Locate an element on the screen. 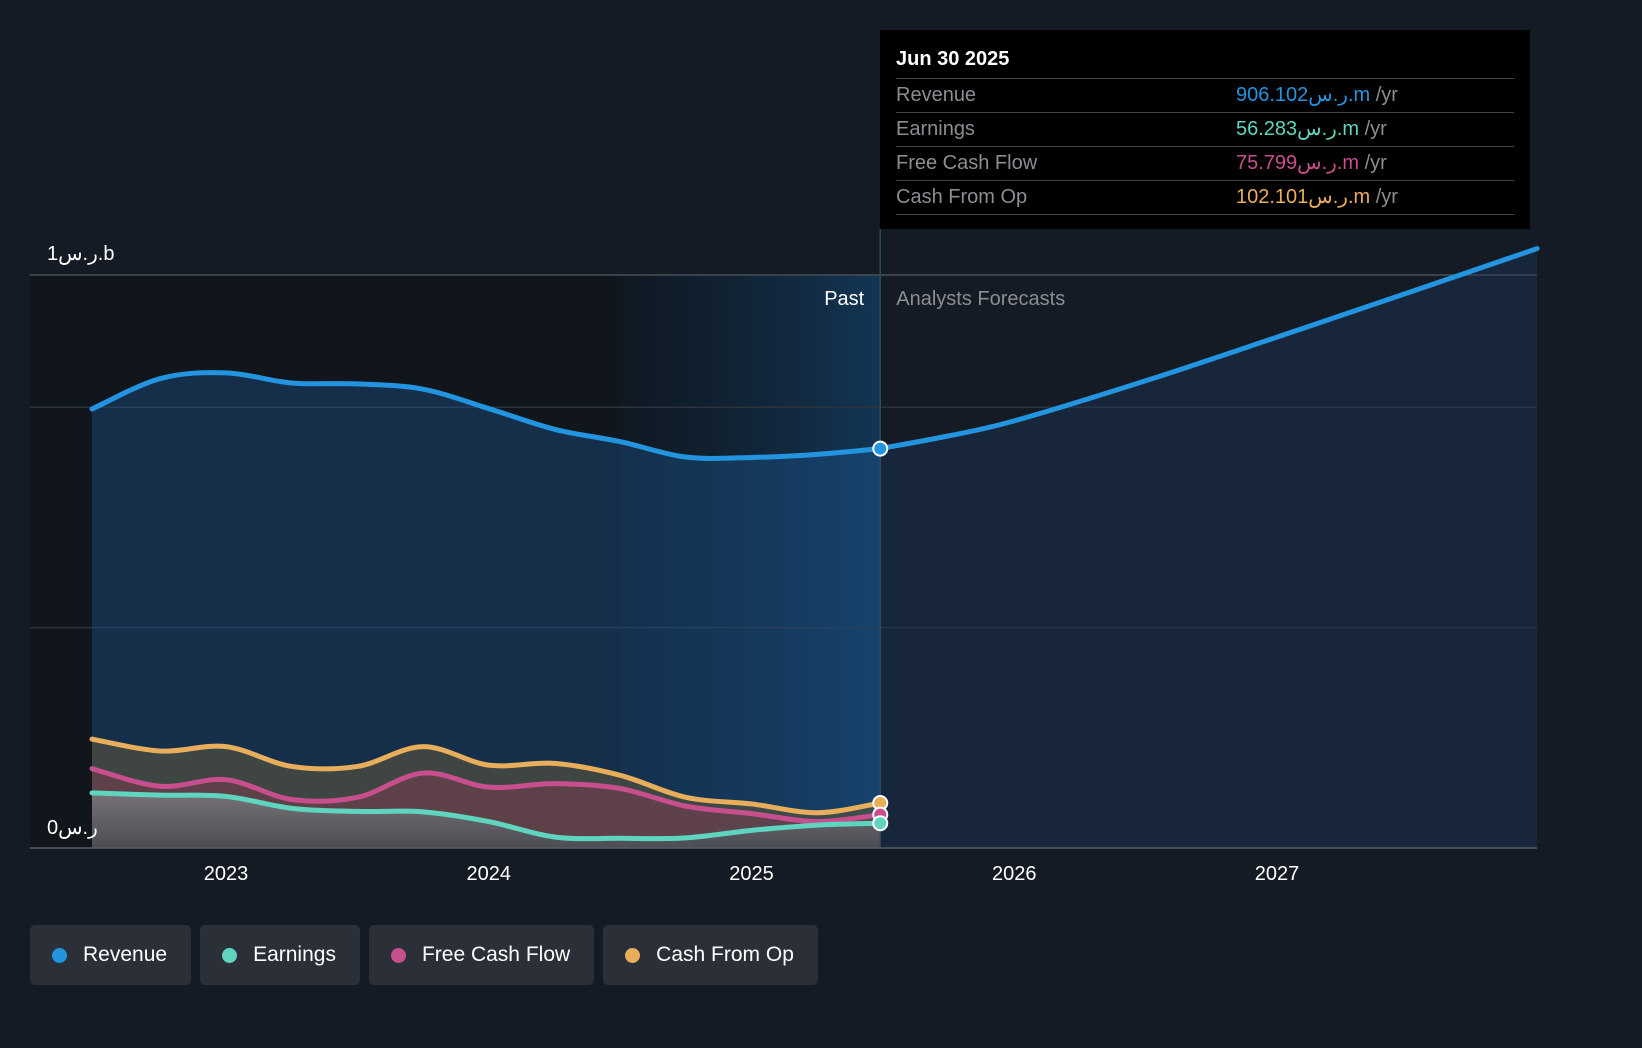 This screenshot has width=1642, height=1048. tooltip-row-revenue: Revenue 906.102ر.س.m /yr is located at coordinates (1205, 96).